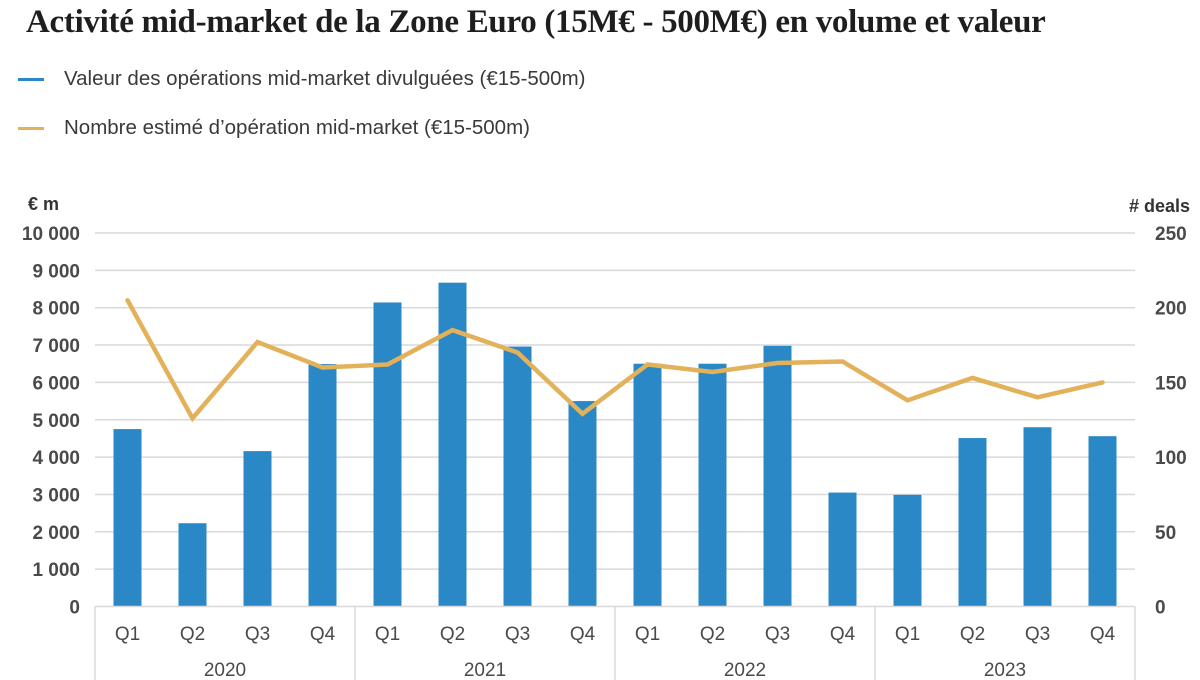 The image size is (1200, 680). Describe the element at coordinates (1160, 608) in the screenshot. I see `right-tick-label: 0` at that location.